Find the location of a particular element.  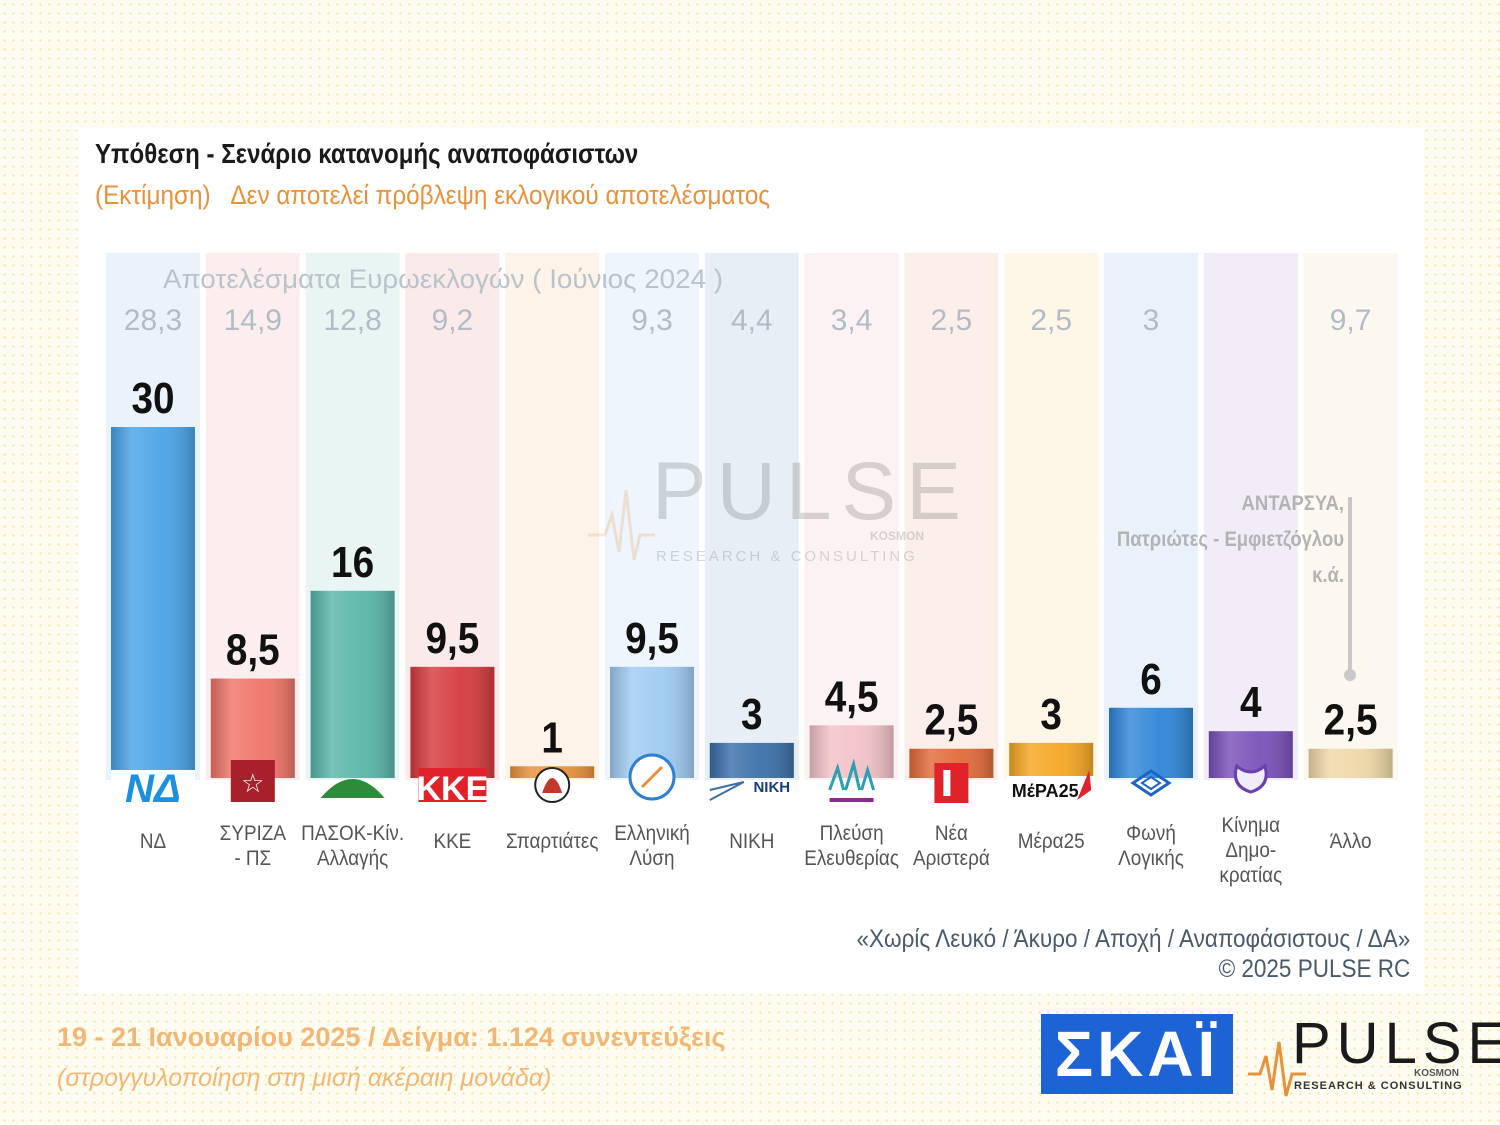

logo-compass-needle is located at coordinates (652, 777).